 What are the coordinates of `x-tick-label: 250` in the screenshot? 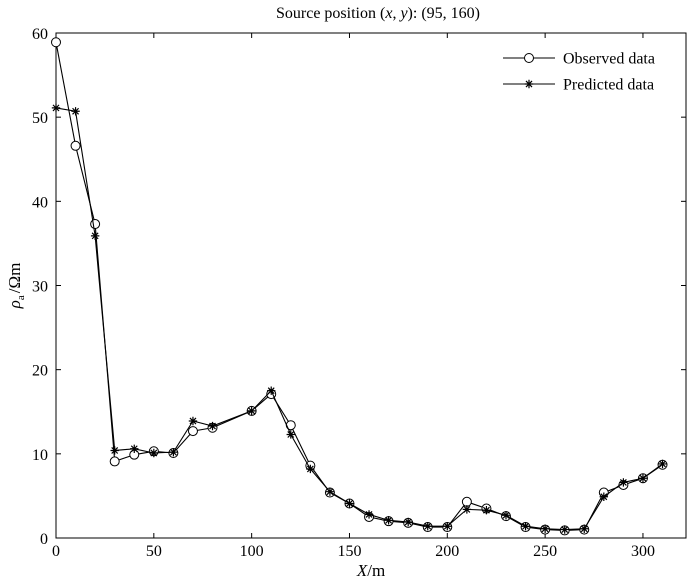 It's located at (545, 551).